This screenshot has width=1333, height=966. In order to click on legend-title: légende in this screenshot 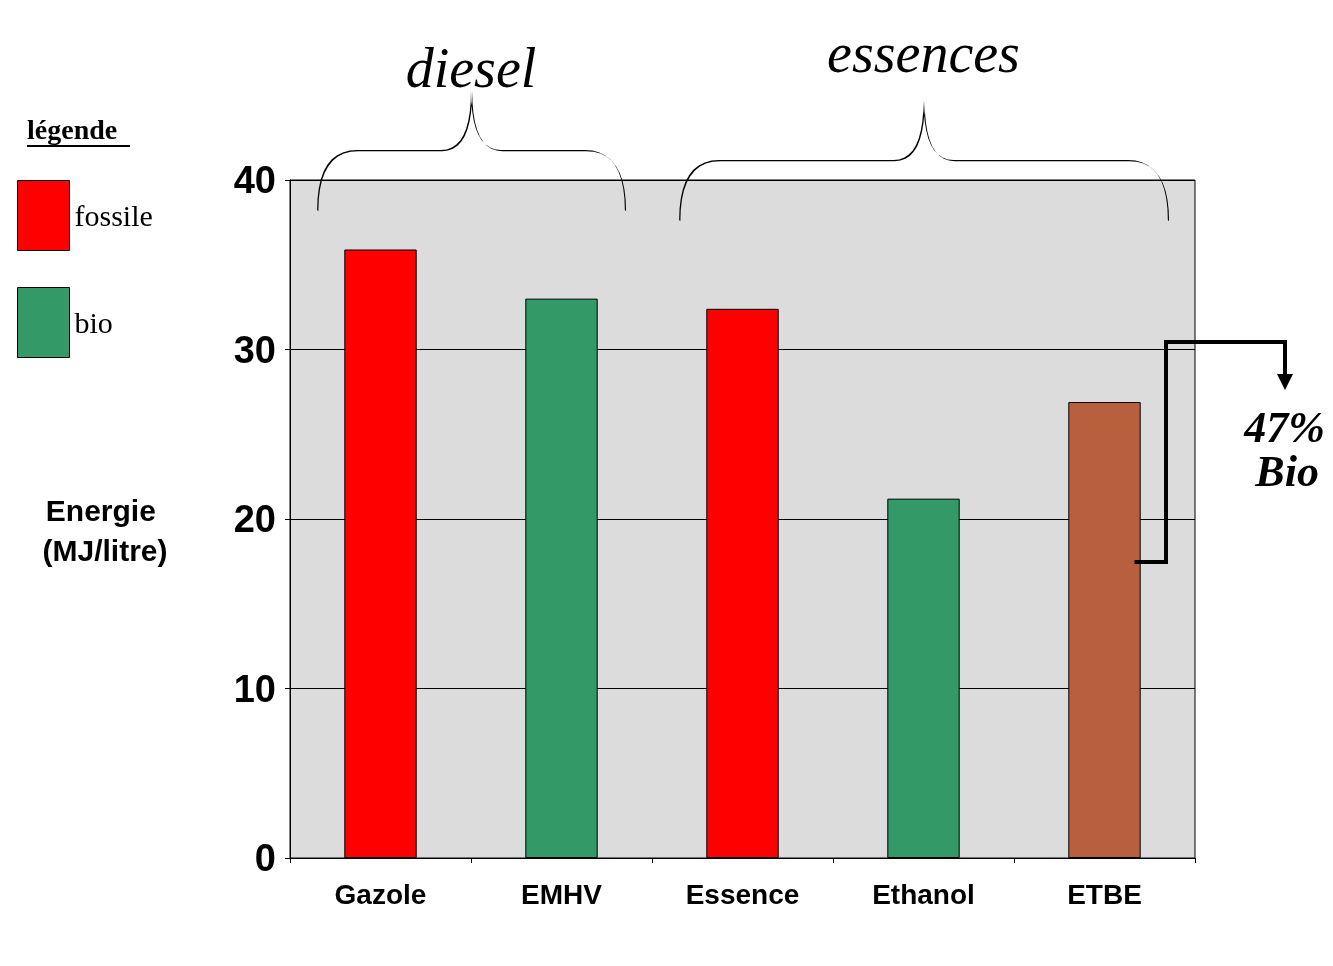, I will do `click(72, 129)`.